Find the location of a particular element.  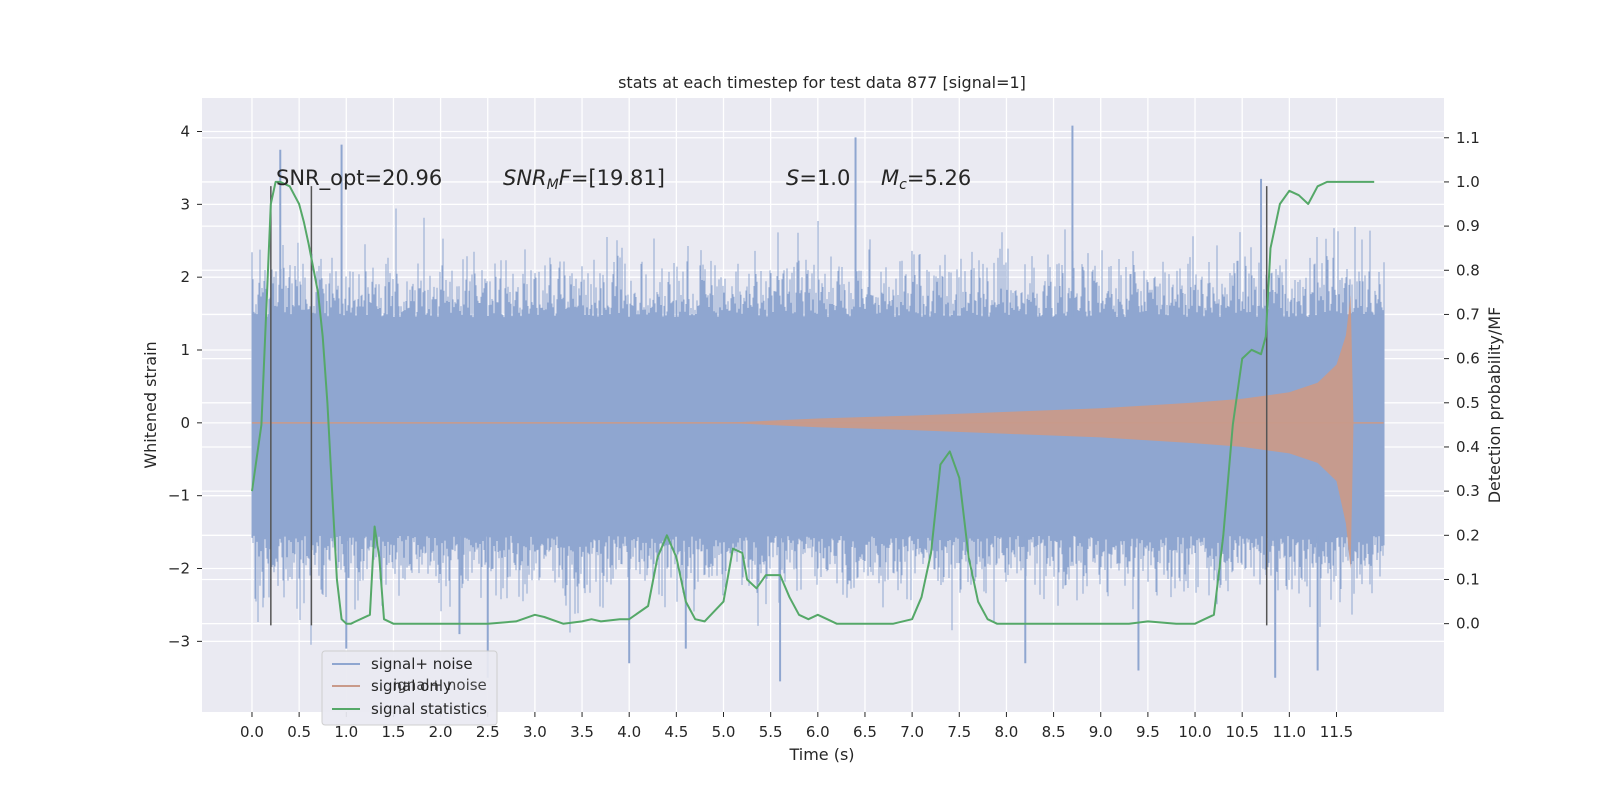

y-tick-label: −2 is located at coordinates (179, 569).